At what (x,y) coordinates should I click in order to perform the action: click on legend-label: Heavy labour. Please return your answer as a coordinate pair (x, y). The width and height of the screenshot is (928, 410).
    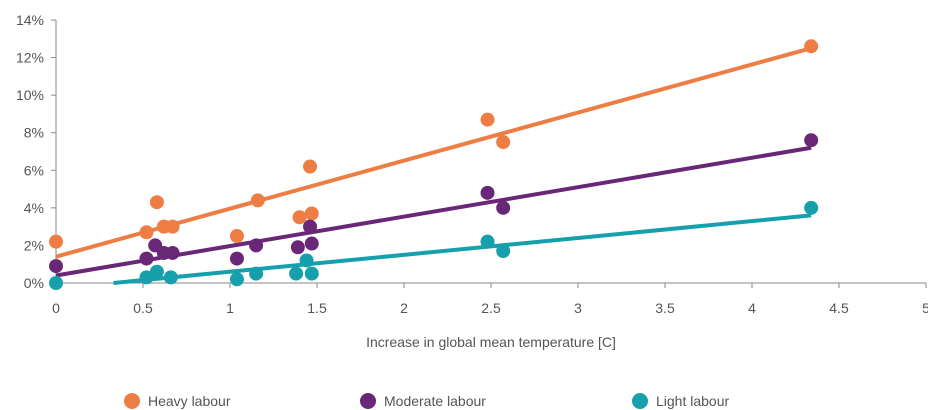
    Looking at the image, I should click on (189, 401).